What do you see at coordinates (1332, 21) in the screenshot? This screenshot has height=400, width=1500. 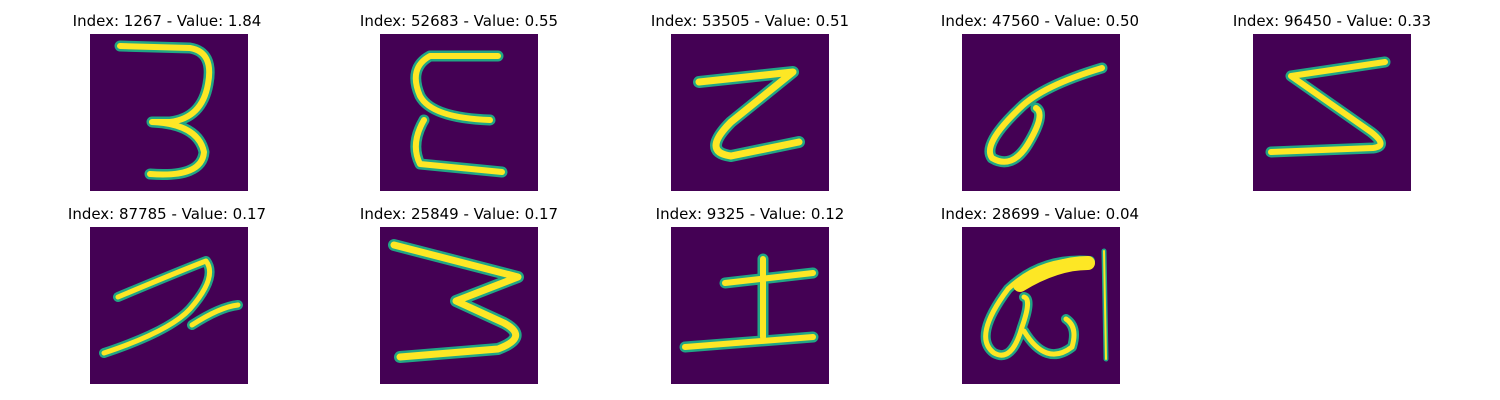 I see `sample-title: Index: 96450 - Value: 0.33` at bounding box center [1332, 21].